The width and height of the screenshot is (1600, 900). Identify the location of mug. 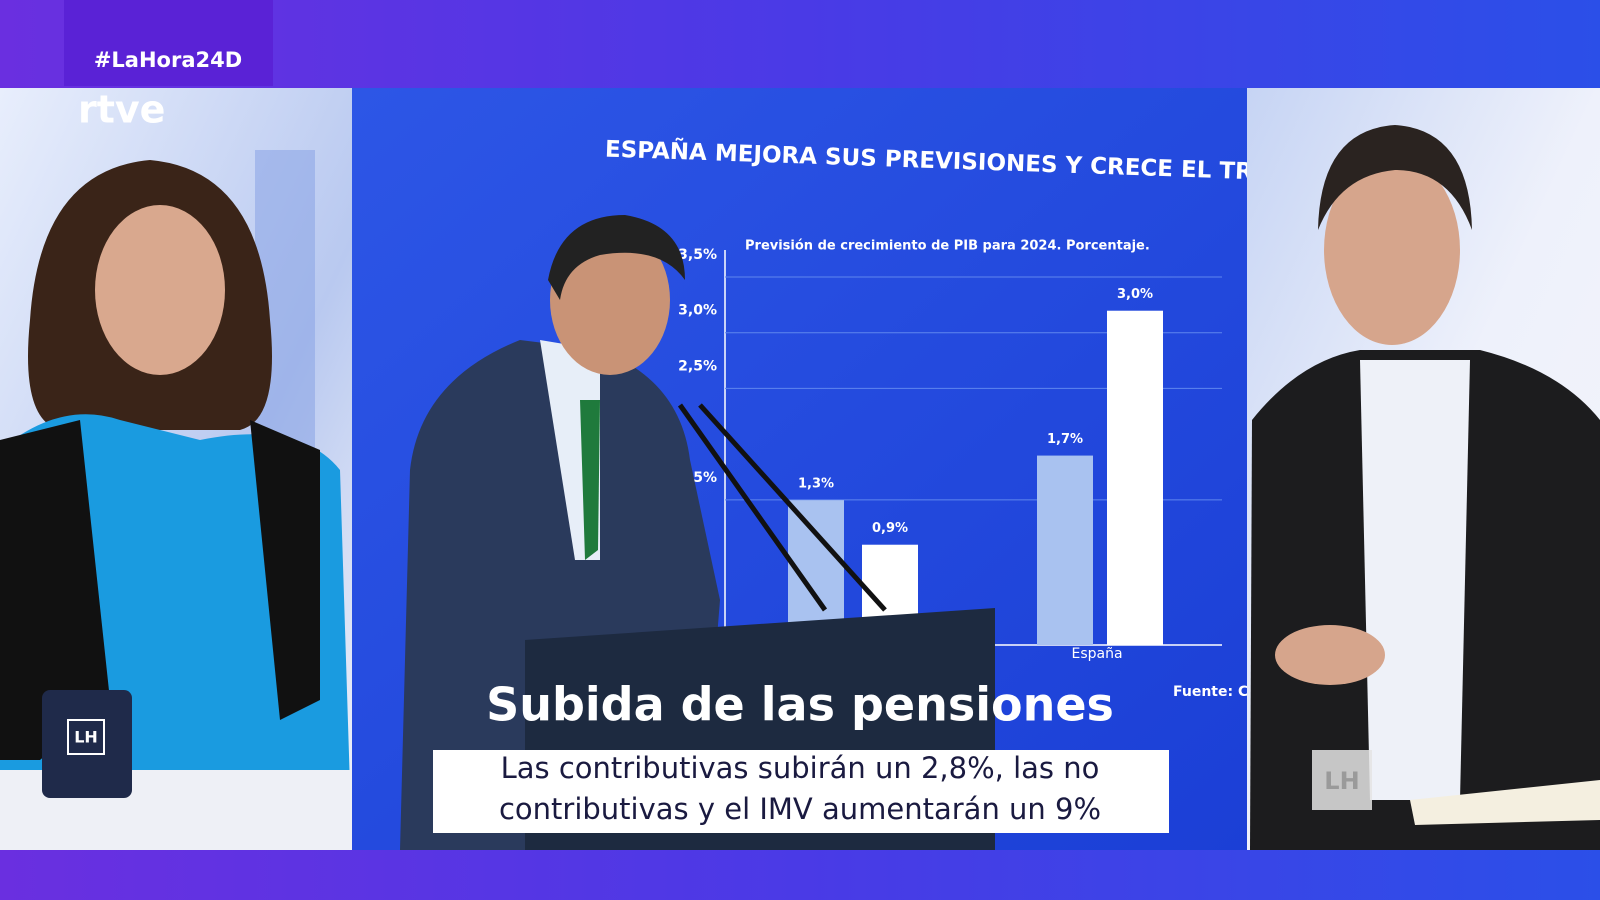
(87, 744).